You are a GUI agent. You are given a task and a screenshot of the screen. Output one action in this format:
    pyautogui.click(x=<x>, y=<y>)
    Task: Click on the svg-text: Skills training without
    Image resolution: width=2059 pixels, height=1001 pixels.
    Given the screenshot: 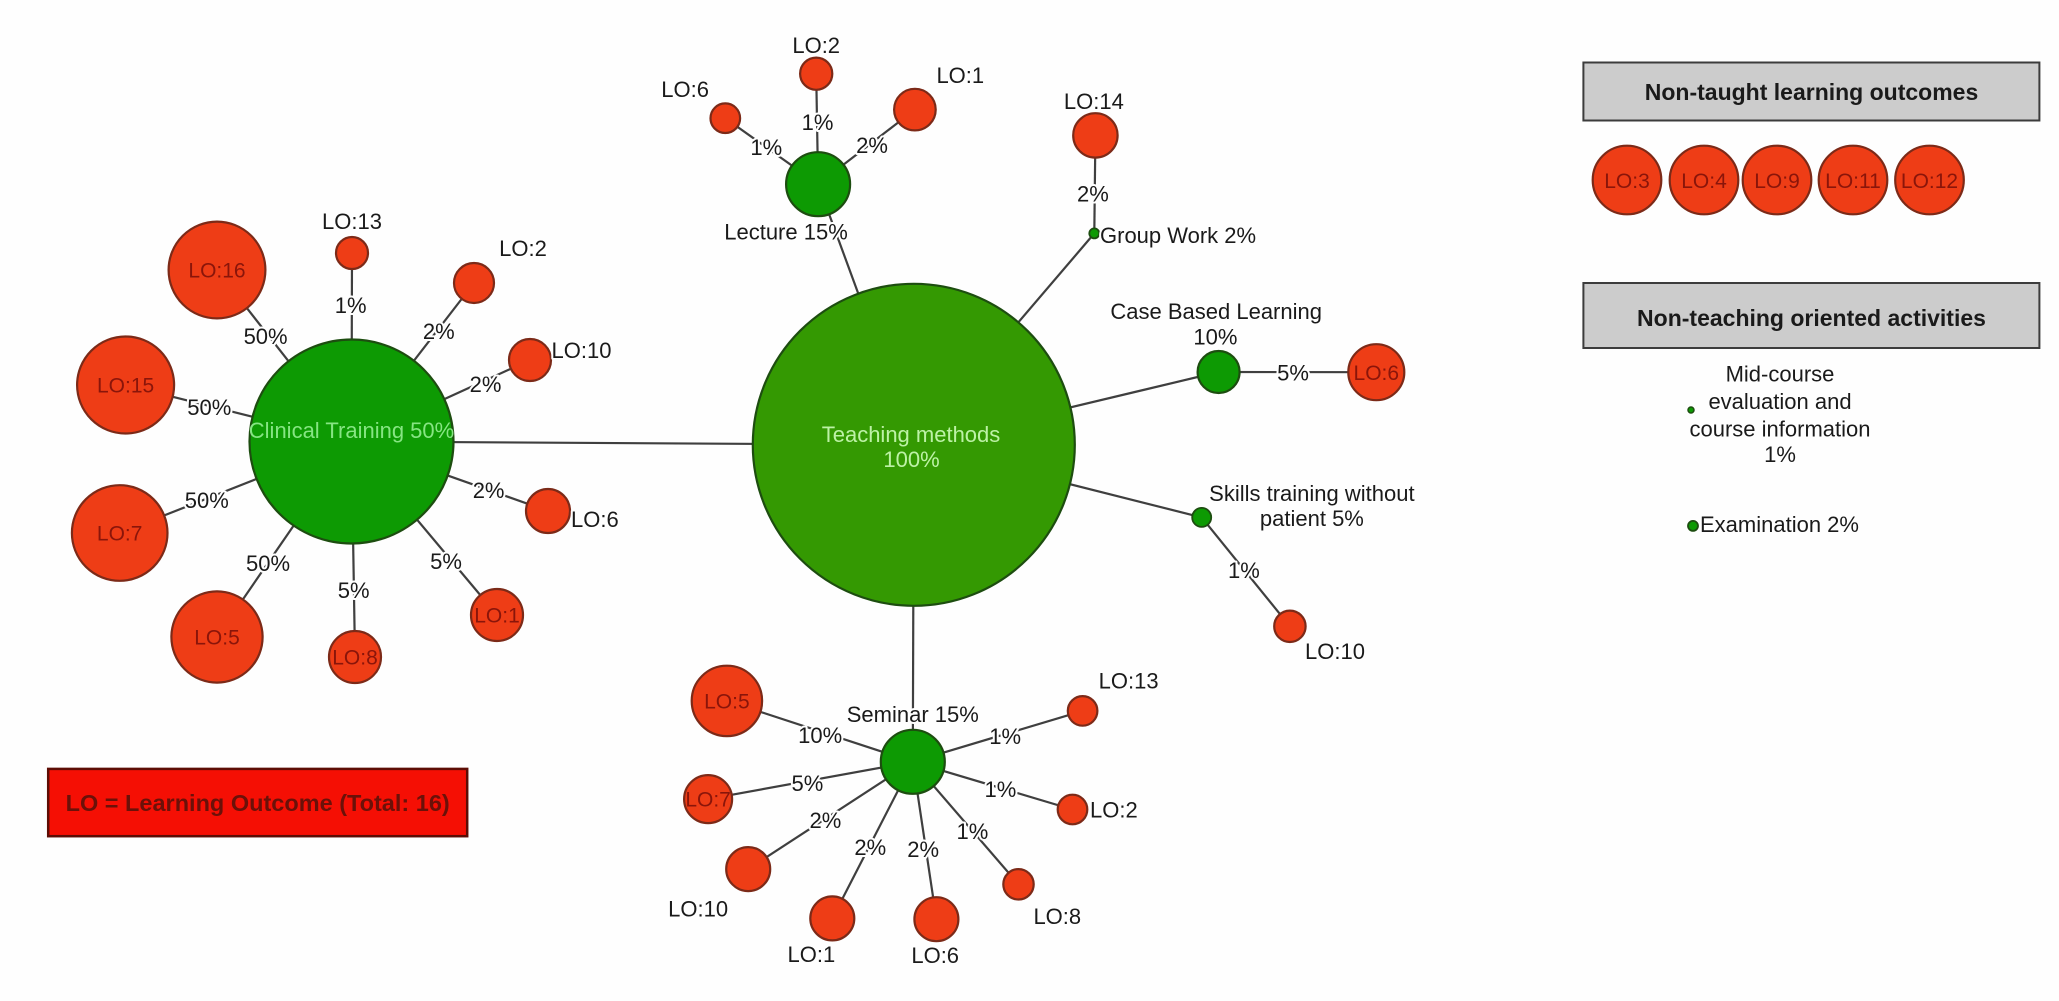 What is the action you would take?
    pyautogui.click(x=1311, y=493)
    